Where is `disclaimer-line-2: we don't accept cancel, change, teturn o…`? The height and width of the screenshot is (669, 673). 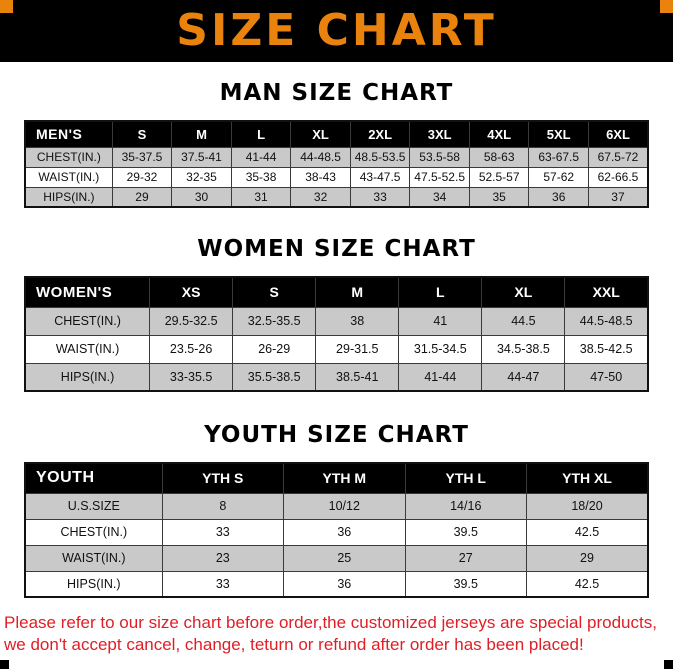
disclaimer-line-2: we don't accept cancel, change, teturn o… is located at coordinates (294, 645).